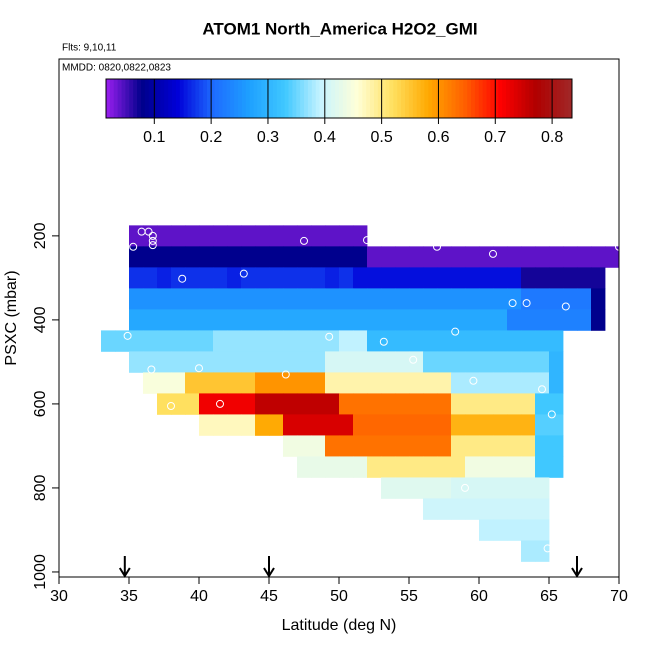  What do you see at coordinates (40, 572) in the screenshot?
I see `y-tick-label: 1000` at bounding box center [40, 572].